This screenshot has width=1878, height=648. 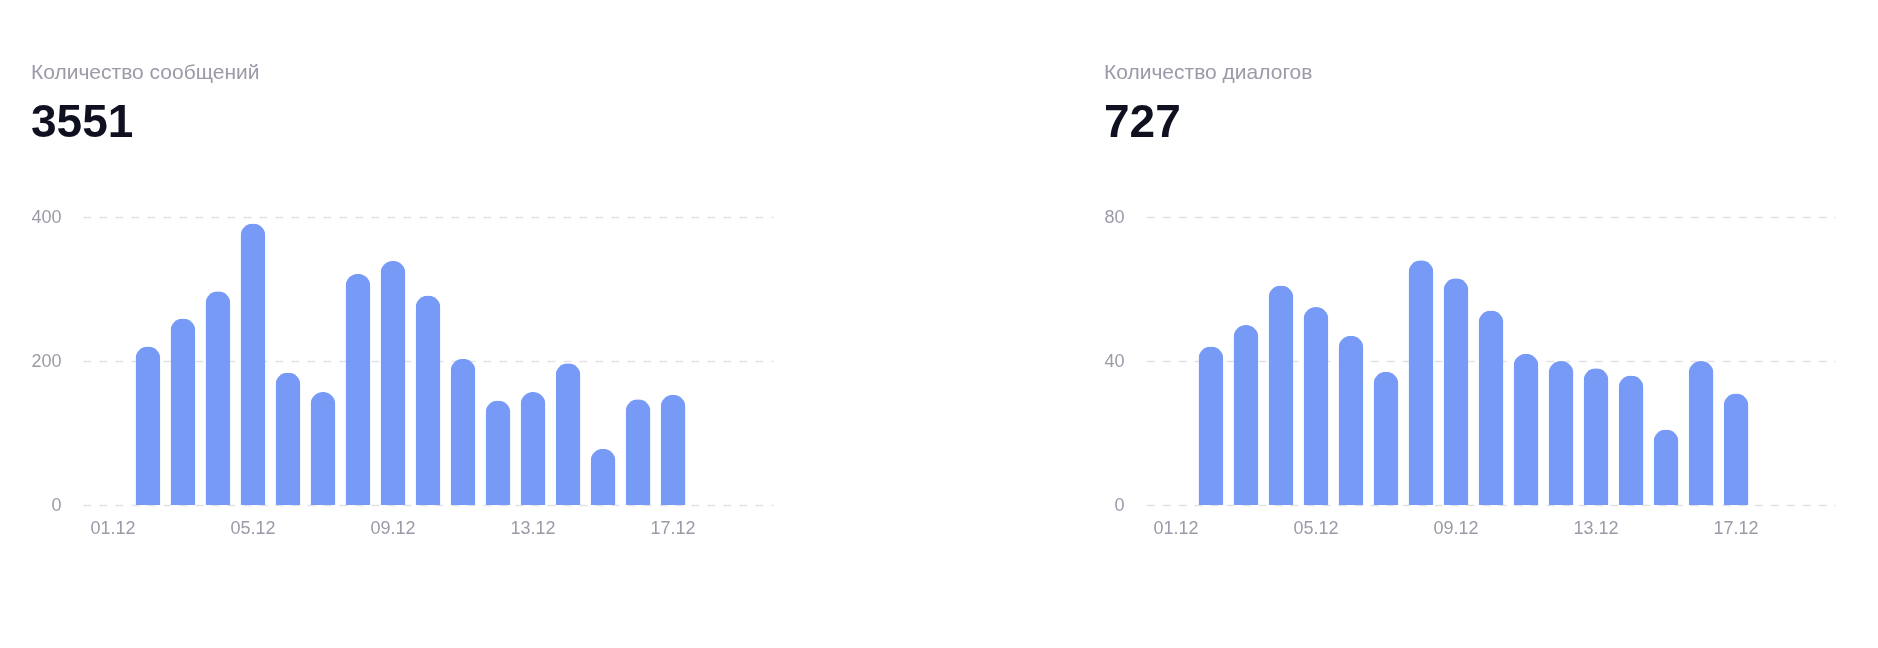 What do you see at coordinates (46, 216) in the screenshot?
I see `y-tick-label: 400` at bounding box center [46, 216].